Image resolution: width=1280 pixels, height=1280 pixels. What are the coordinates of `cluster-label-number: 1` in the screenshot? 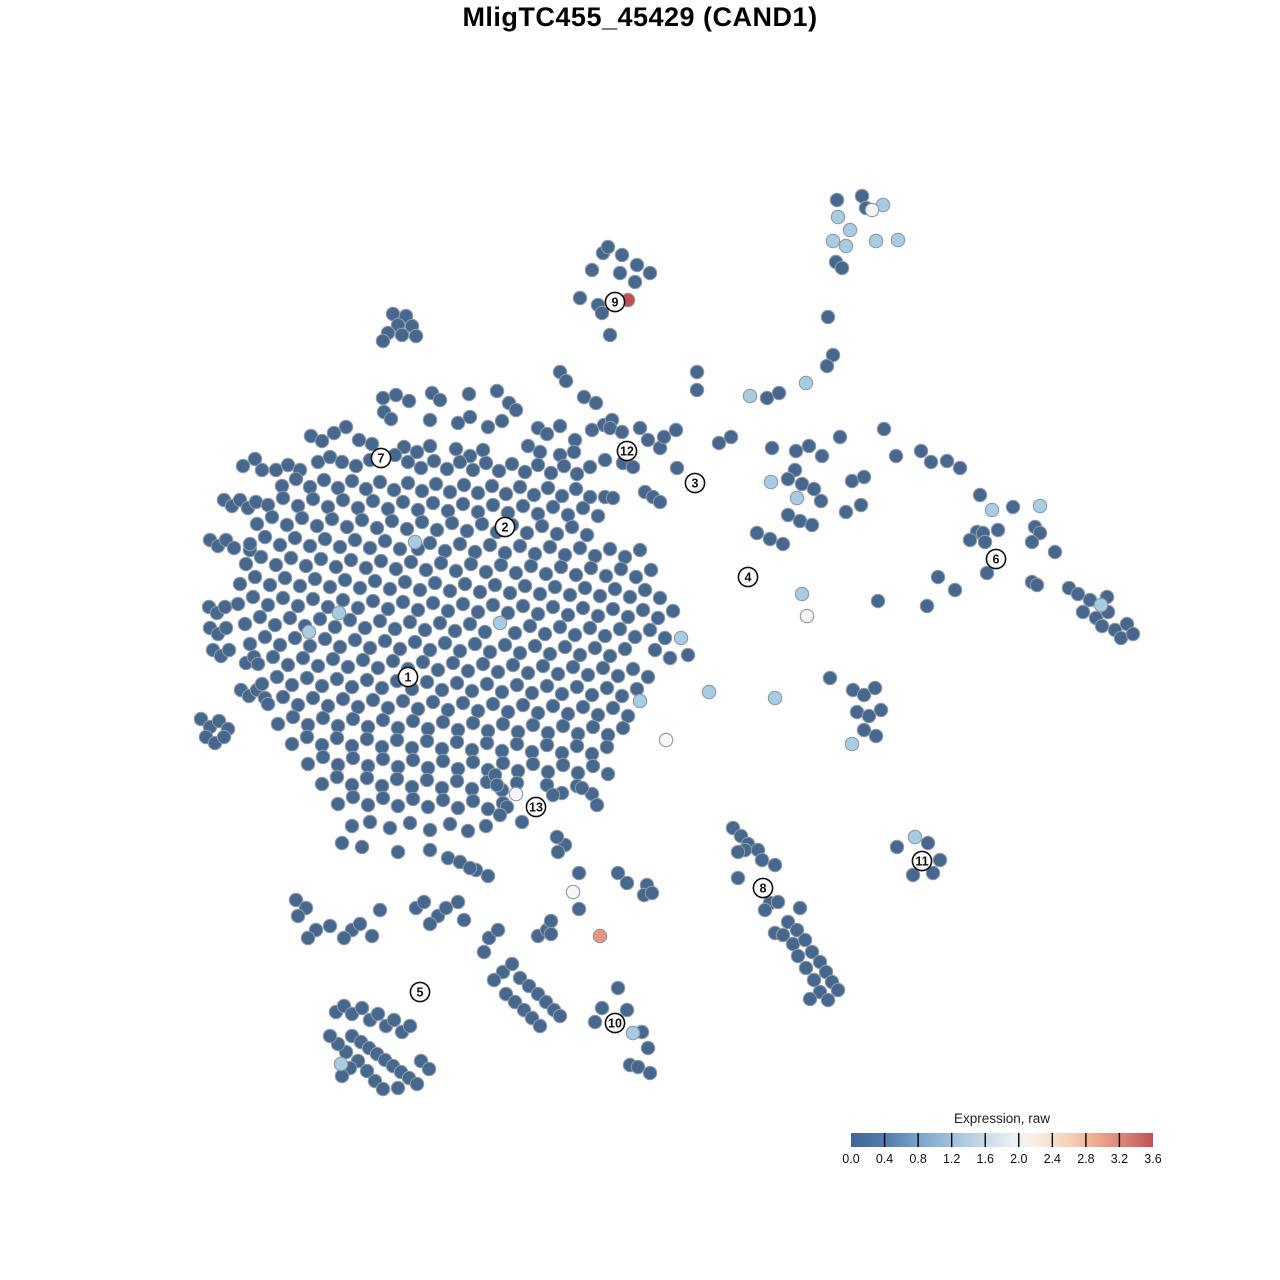 It's located at (408, 677).